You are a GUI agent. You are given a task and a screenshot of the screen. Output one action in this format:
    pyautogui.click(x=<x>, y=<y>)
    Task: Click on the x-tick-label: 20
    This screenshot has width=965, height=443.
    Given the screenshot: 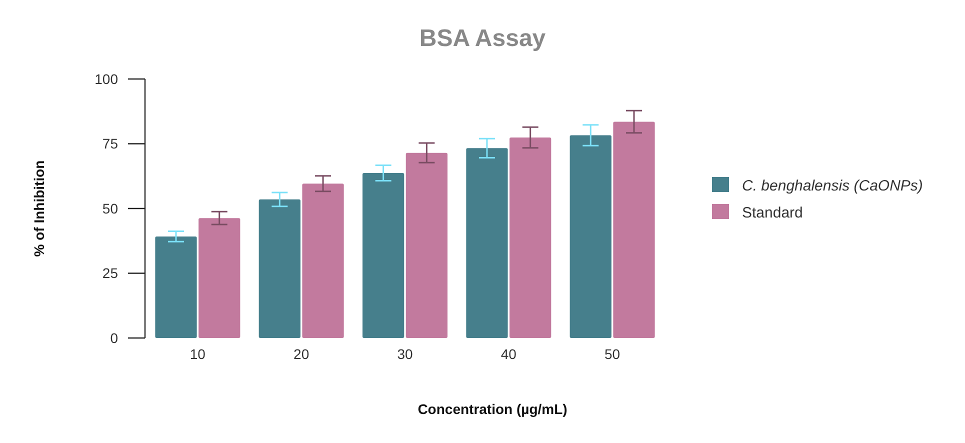 What is the action you would take?
    pyautogui.click(x=302, y=354)
    